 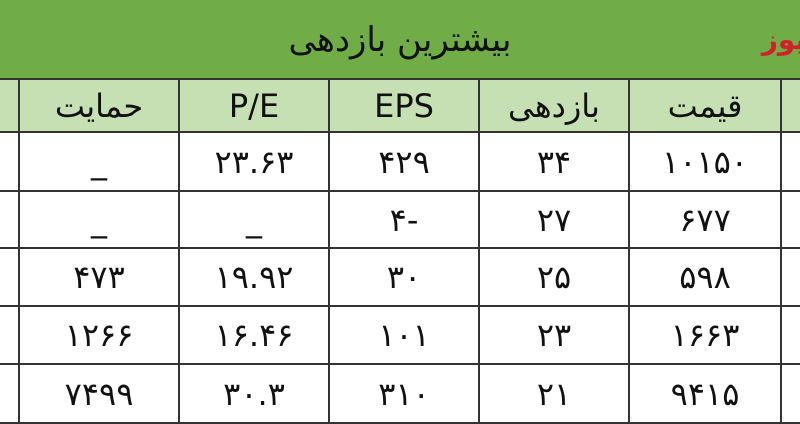 What do you see at coordinates (555, 106) in the screenshot?
I see `column-header: بازدهی` at bounding box center [555, 106].